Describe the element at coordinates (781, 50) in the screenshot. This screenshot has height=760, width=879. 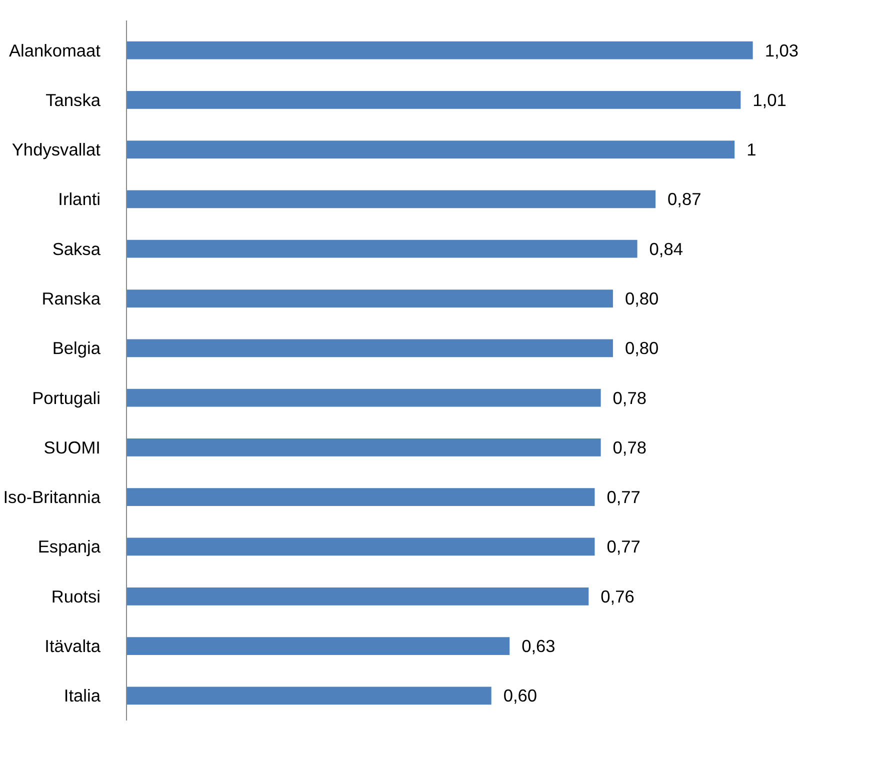
I see `data-label: 1,03` at that location.